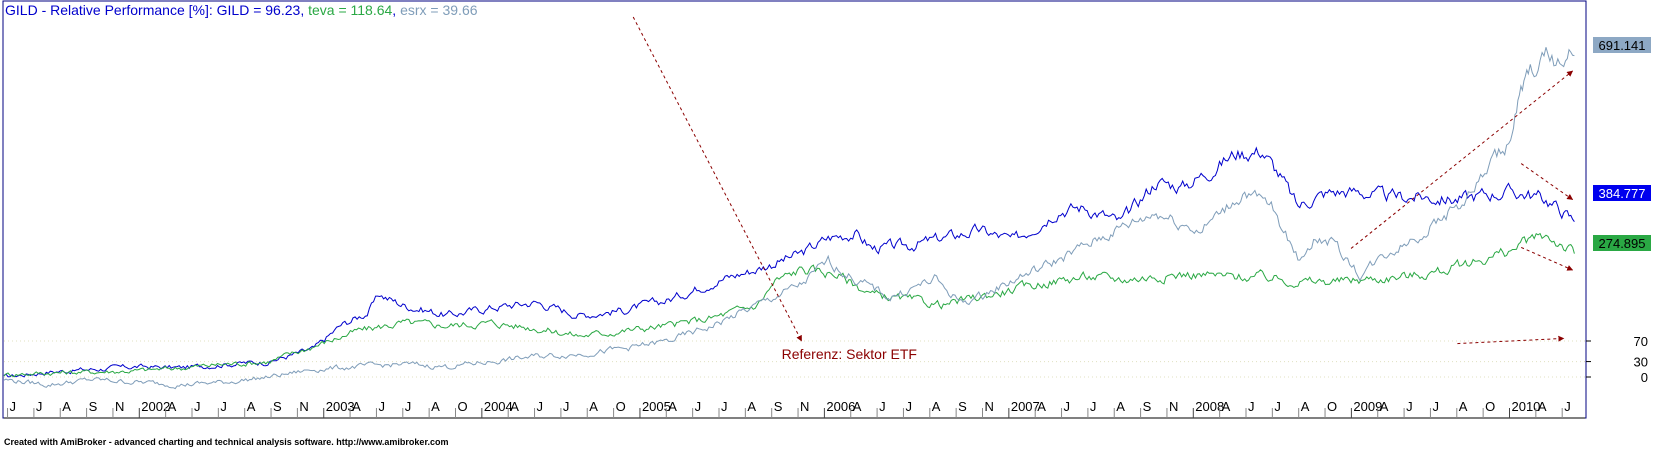 This screenshot has width=1662, height=449. I want to click on x-year-label: 2010, so click(1525, 406).